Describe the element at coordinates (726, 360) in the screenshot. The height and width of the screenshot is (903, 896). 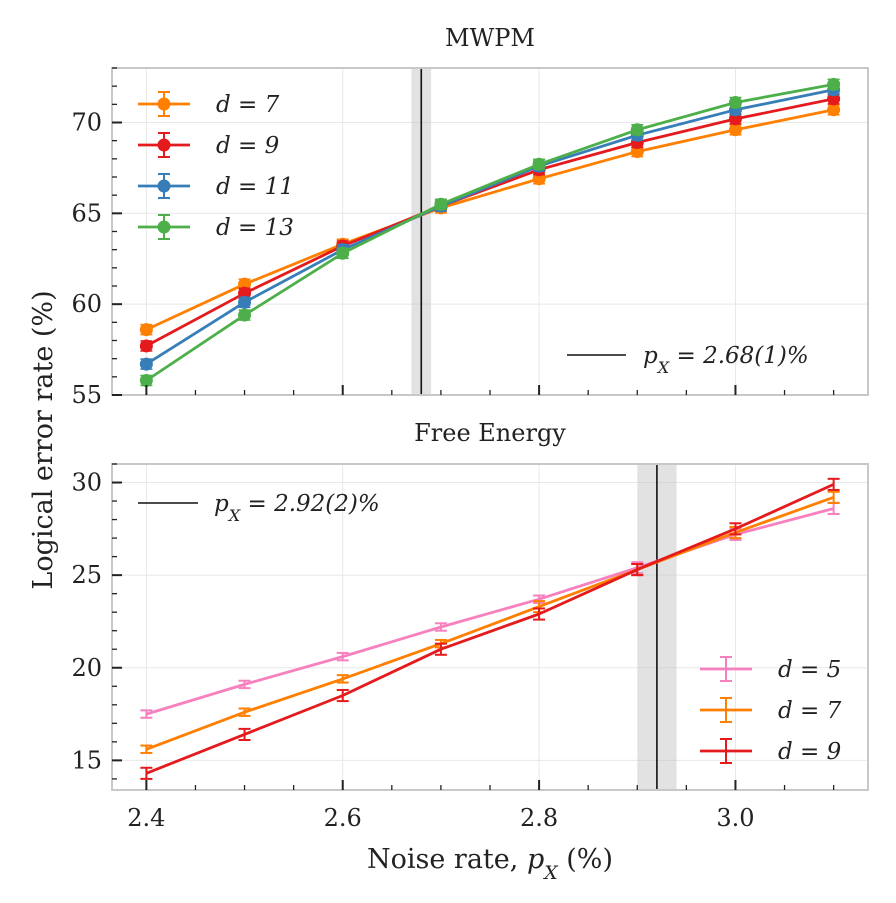
I see `mwpm-threshold-legend-label: pX = 2.68(1)%` at that location.